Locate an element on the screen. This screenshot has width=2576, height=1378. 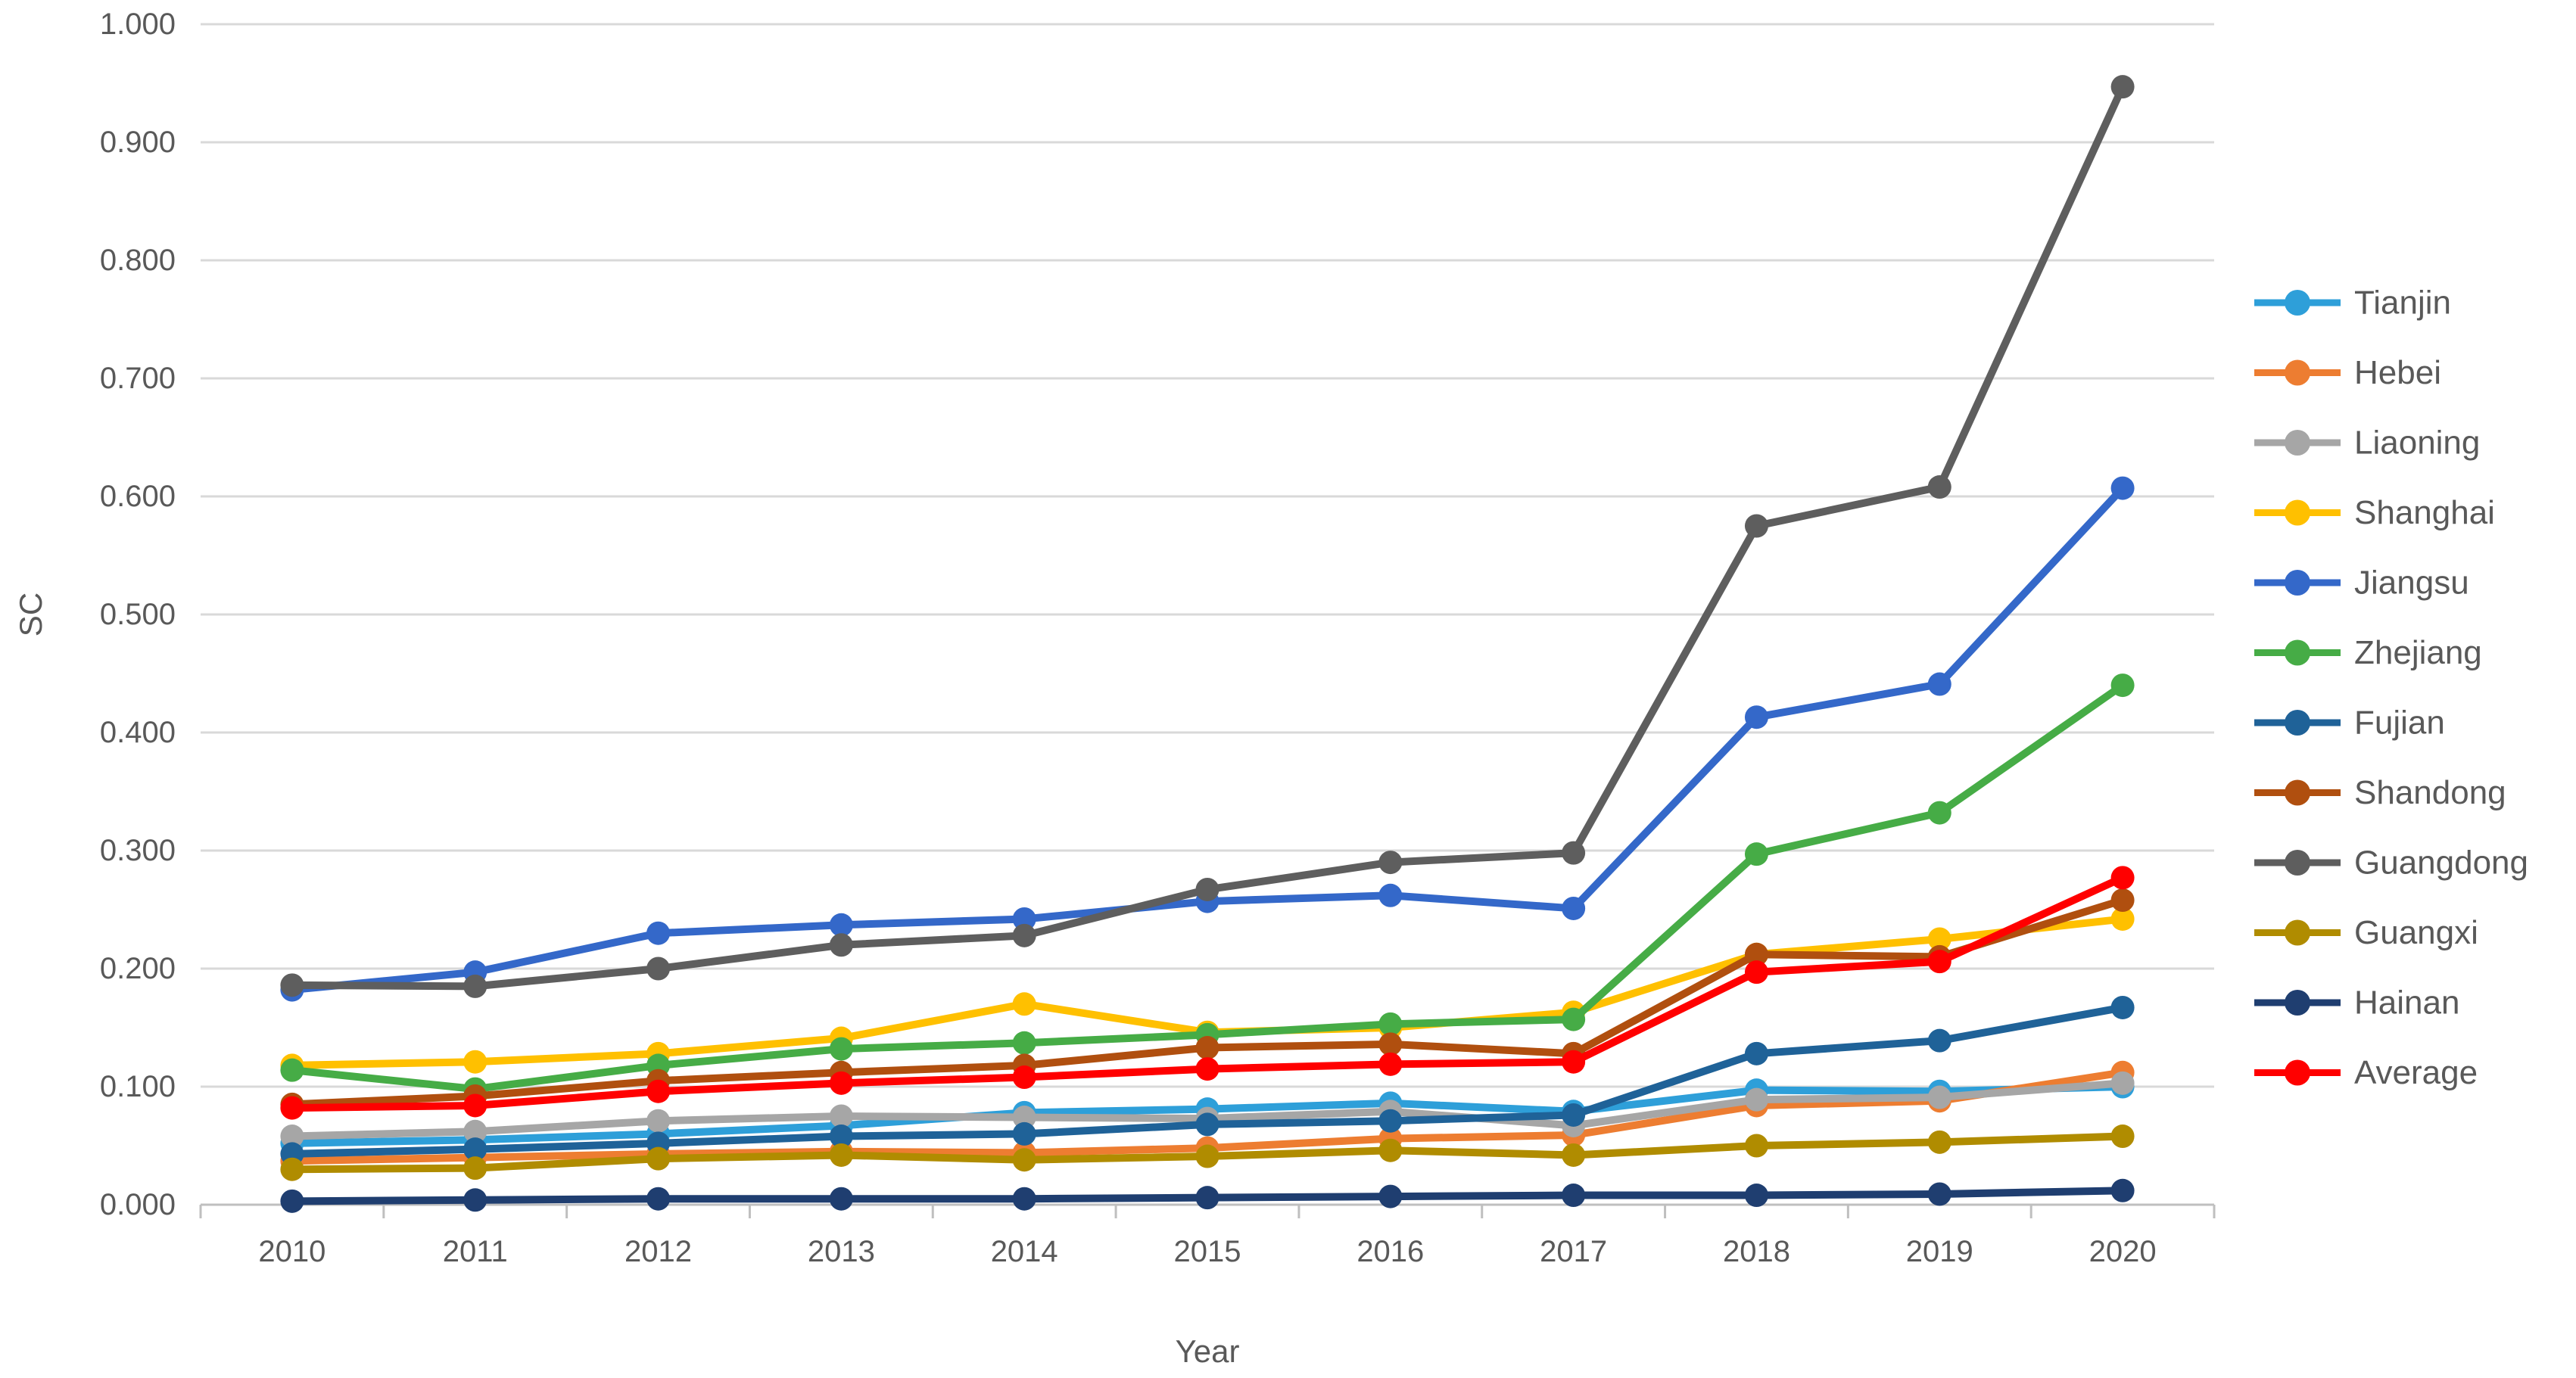
data-point-jiangsu-2017 is located at coordinates (1574, 908).